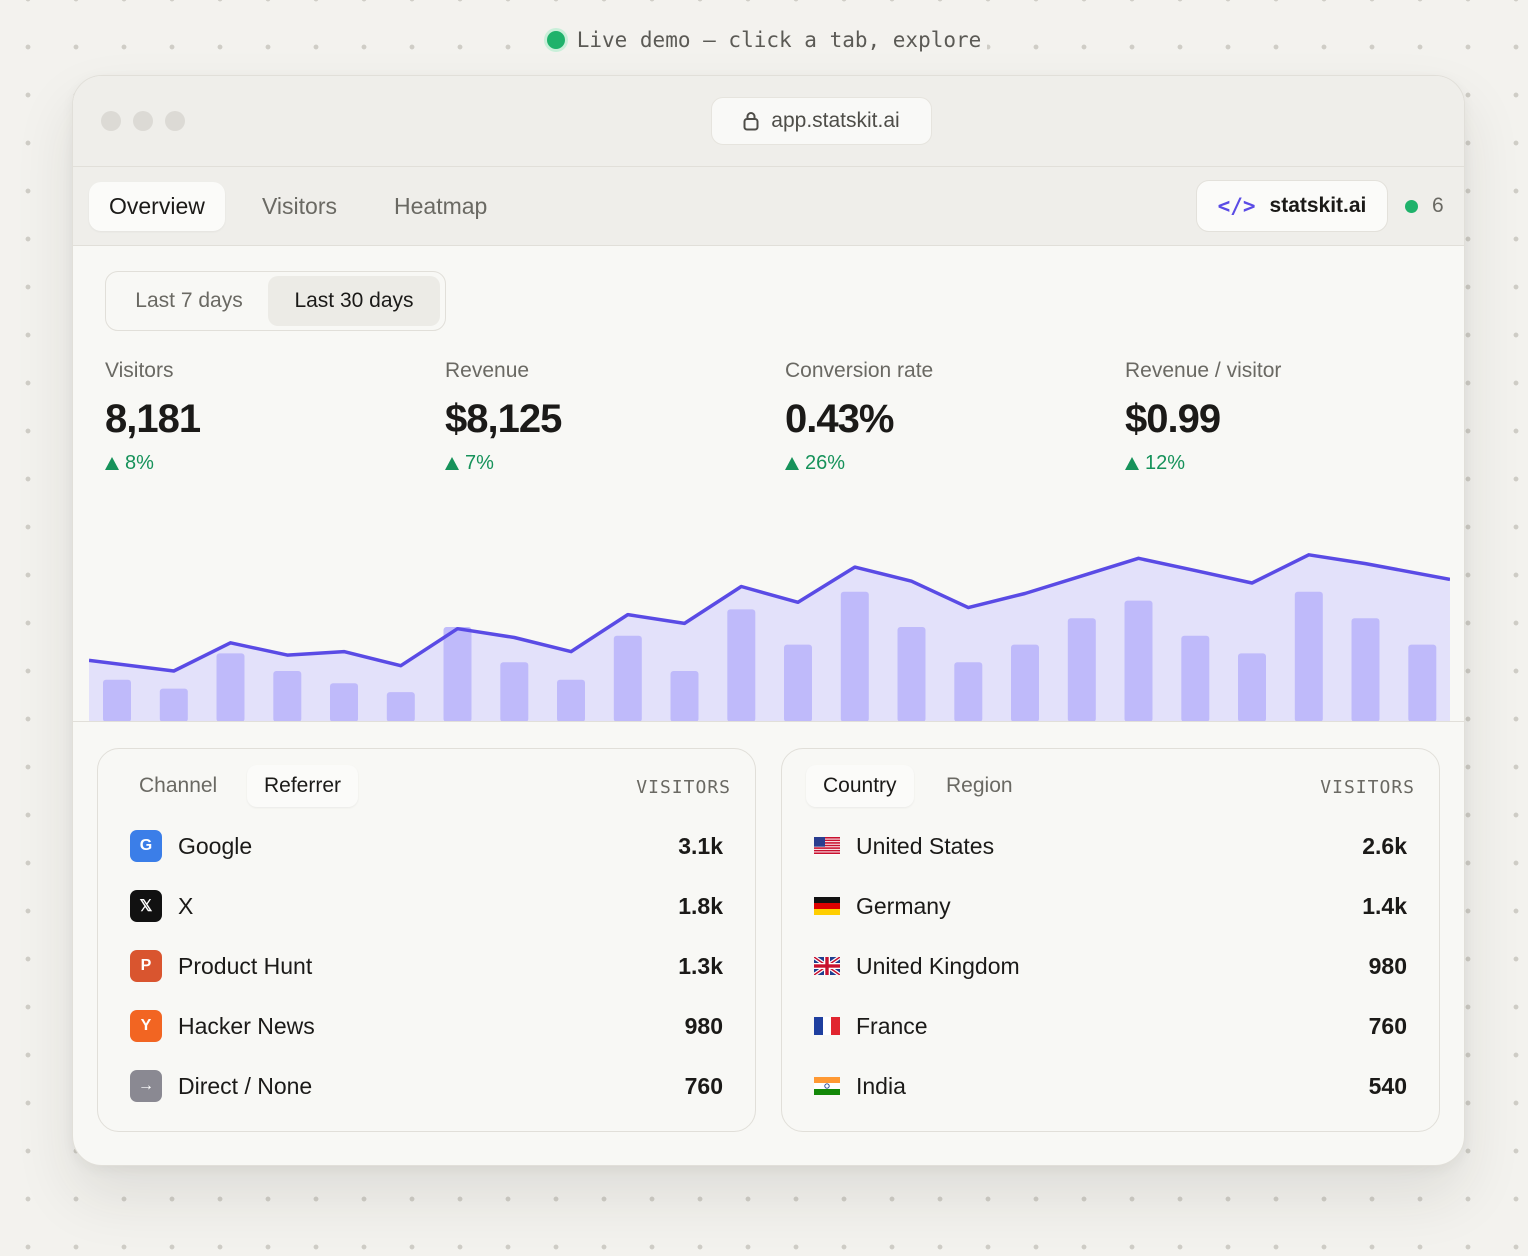 The height and width of the screenshot is (1256, 1528). What do you see at coordinates (1384, 905) in the screenshot?
I see `country-visitors: 1.4k` at bounding box center [1384, 905].